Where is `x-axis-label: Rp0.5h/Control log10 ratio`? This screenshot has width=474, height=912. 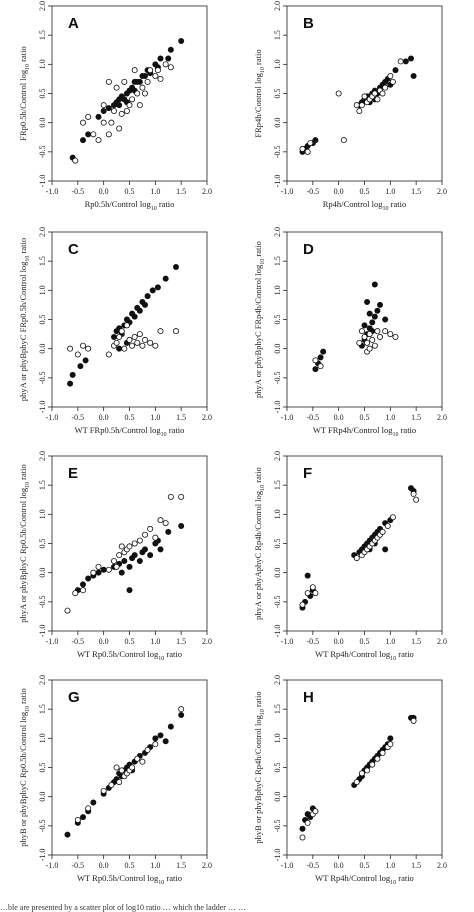 x-axis-label: Rp0.5h/Control log10 ratio is located at coordinates (130, 205).